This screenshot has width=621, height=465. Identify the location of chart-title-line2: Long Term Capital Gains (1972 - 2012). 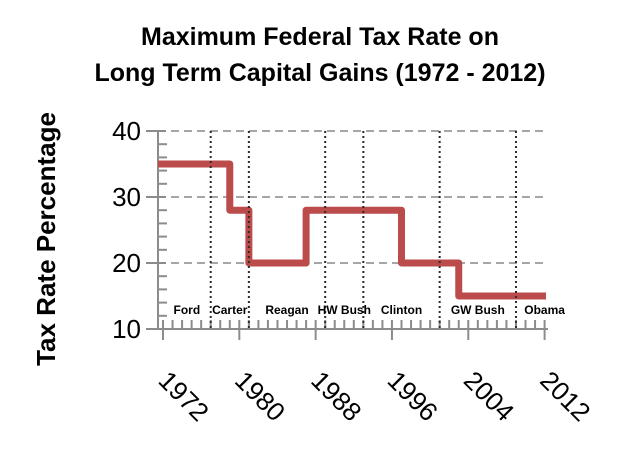
(319, 73).